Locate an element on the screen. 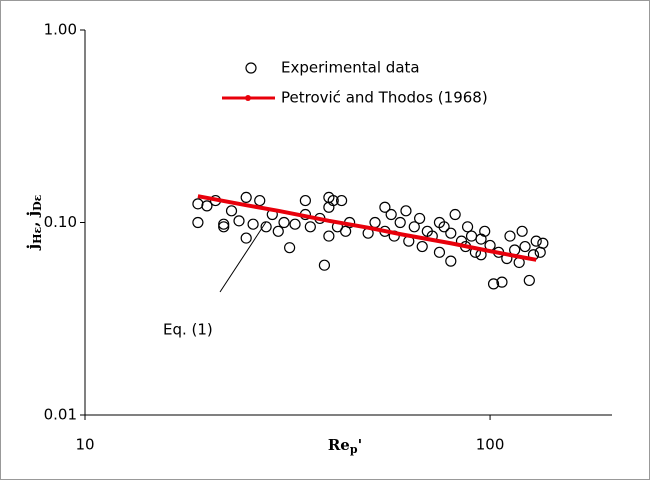  x-axis-label: Rep' is located at coordinates (345, 446).